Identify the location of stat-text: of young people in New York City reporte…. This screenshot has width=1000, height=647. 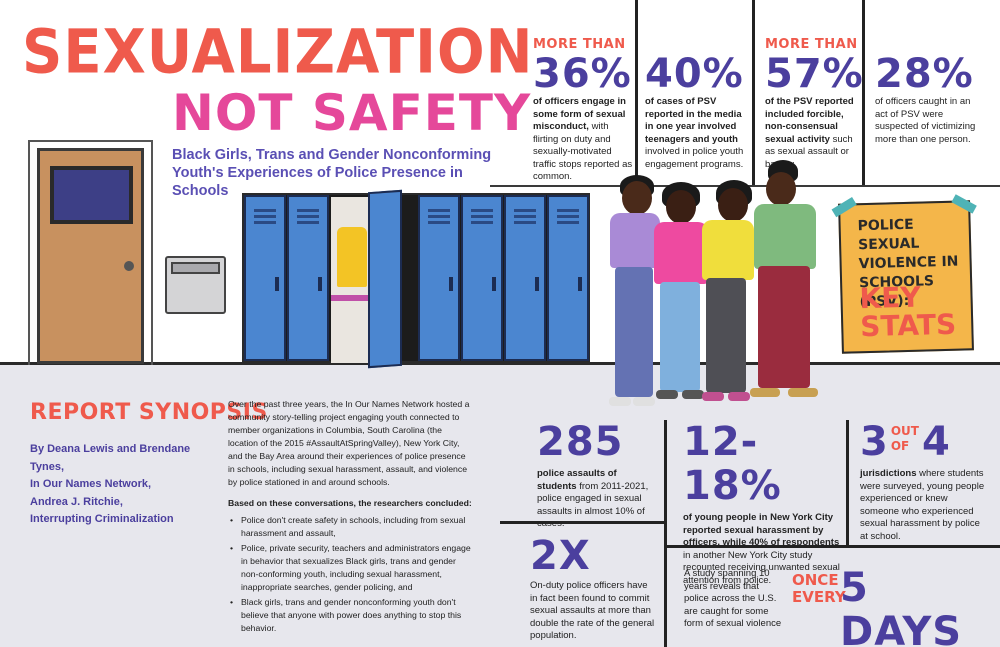
(761, 549).